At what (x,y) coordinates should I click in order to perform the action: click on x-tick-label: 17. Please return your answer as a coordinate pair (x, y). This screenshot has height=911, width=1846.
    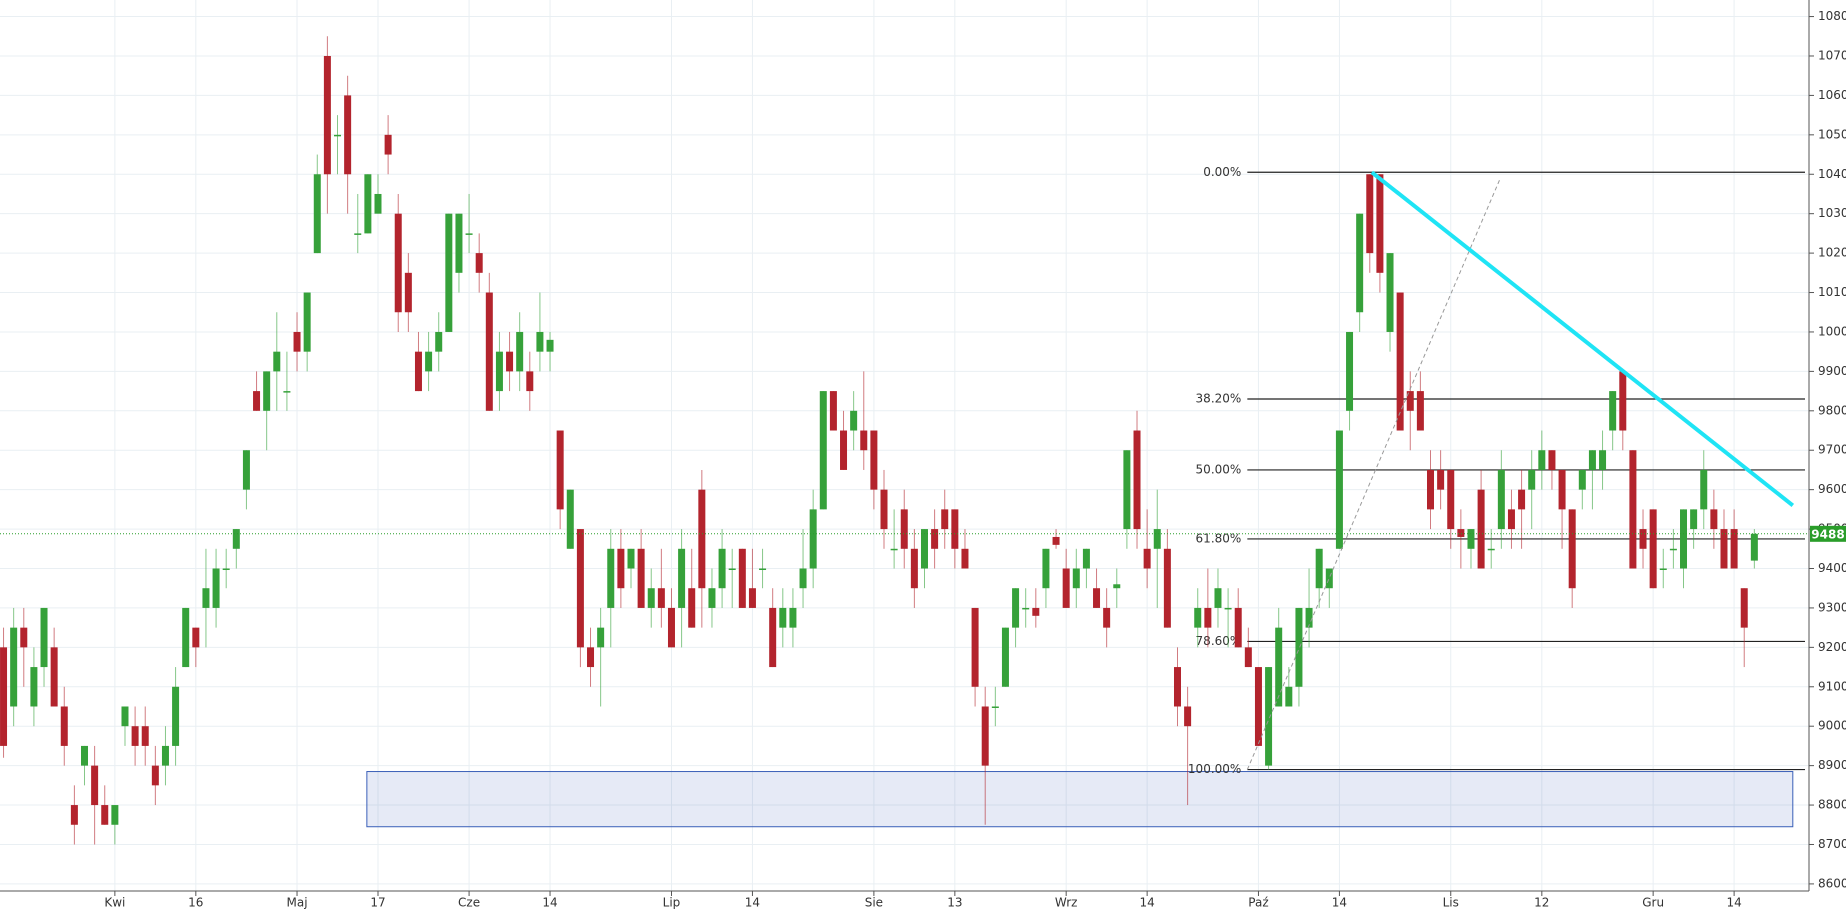
    Looking at the image, I should click on (377, 903).